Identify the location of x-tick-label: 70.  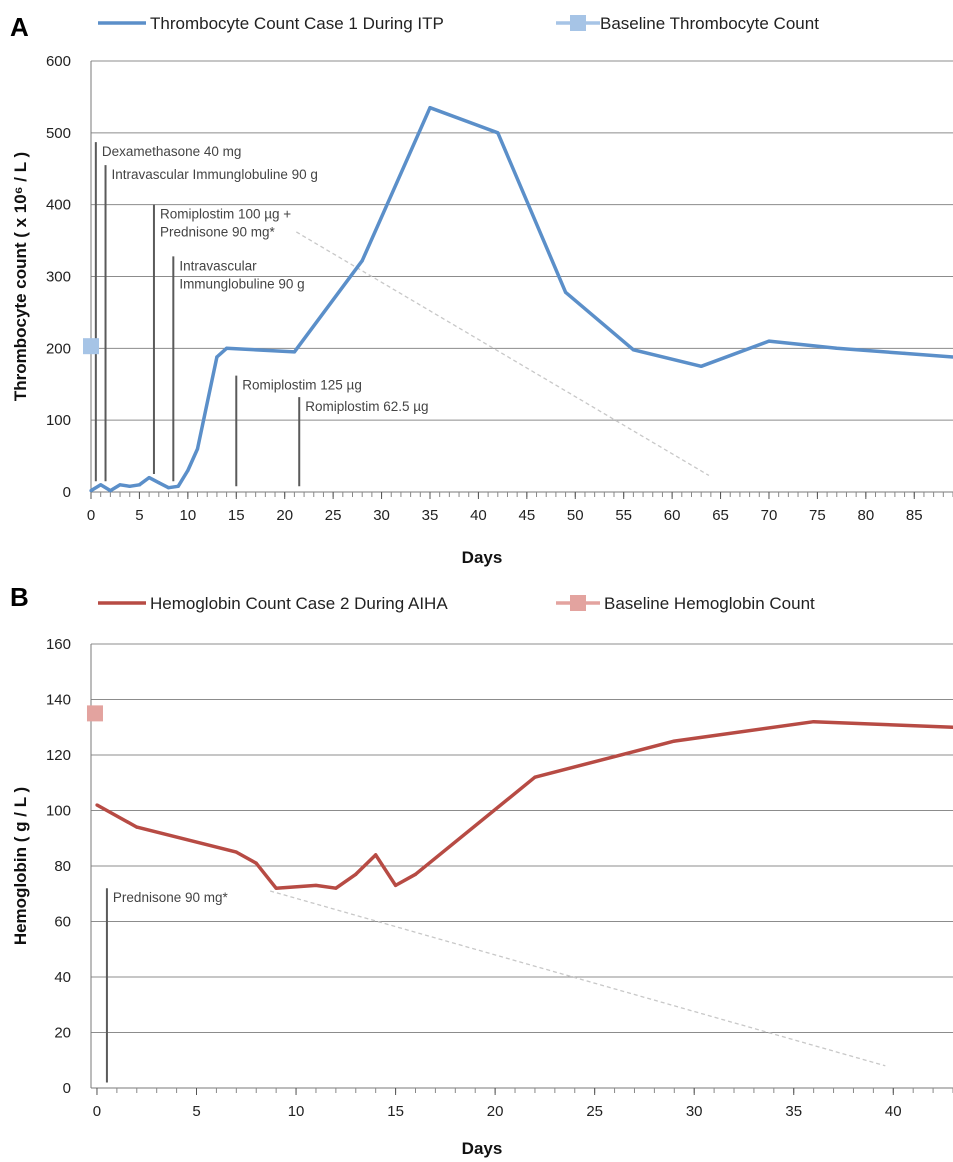
(769, 515).